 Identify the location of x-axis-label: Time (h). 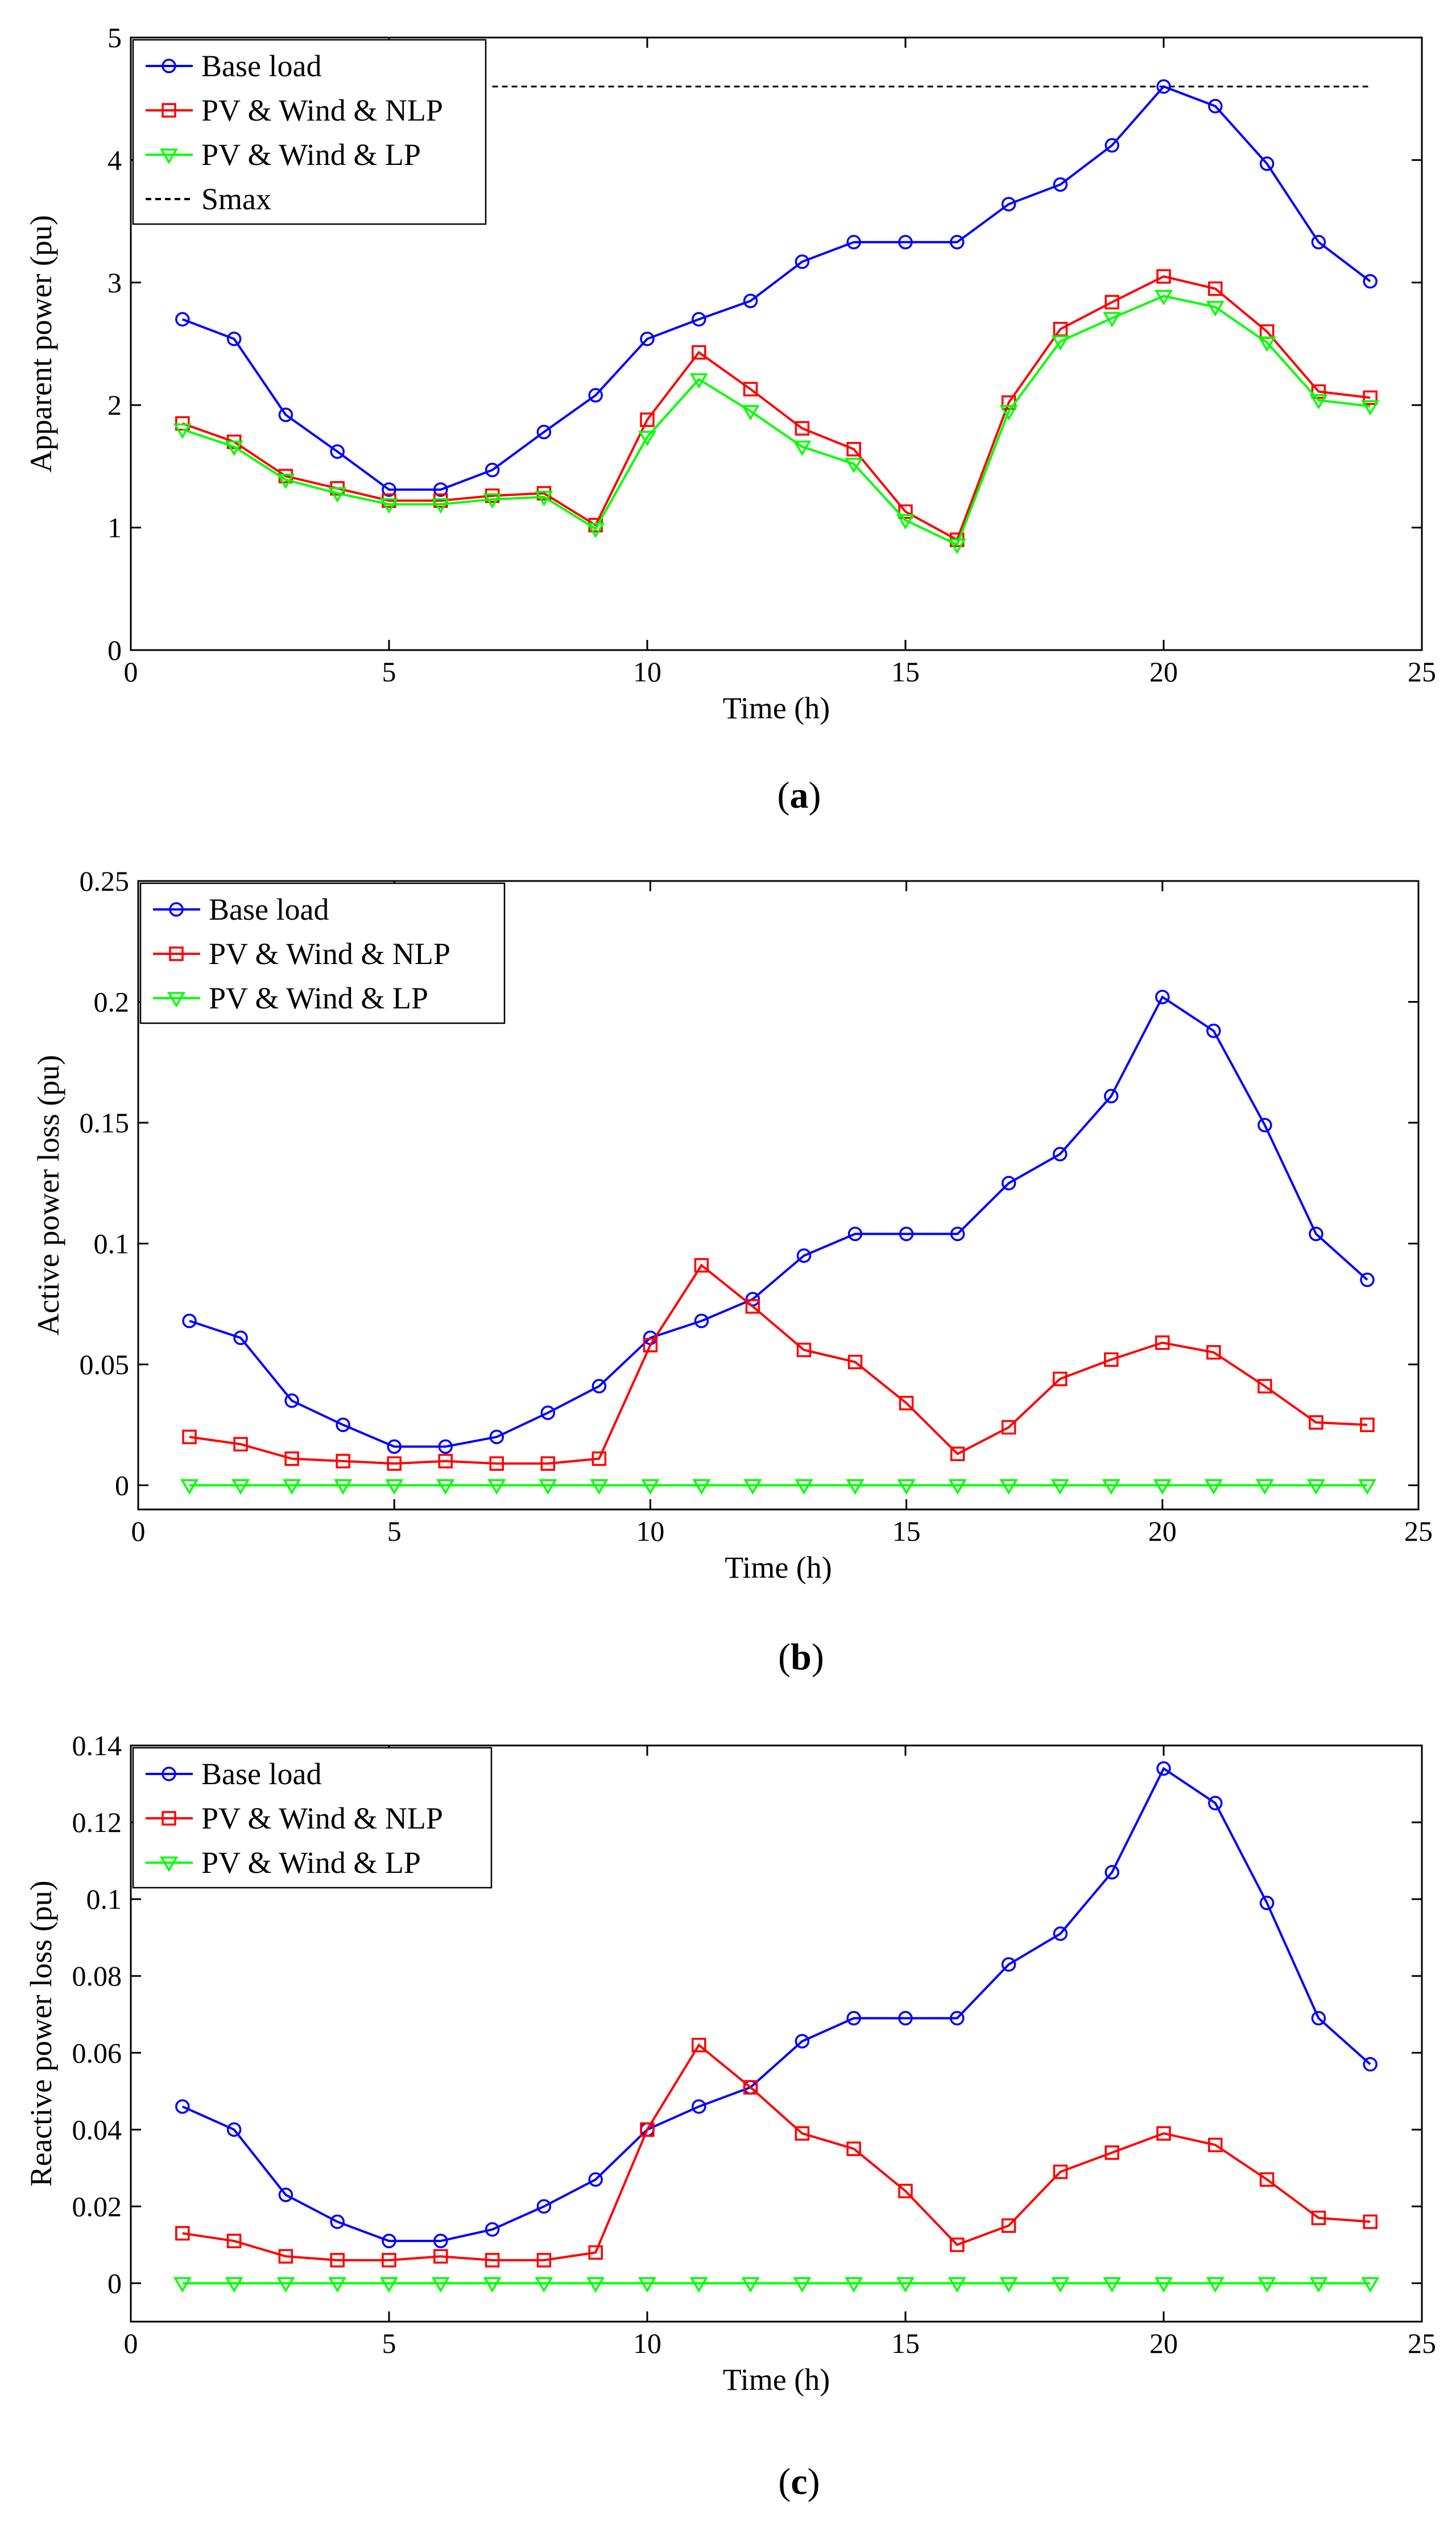
(778, 1567).